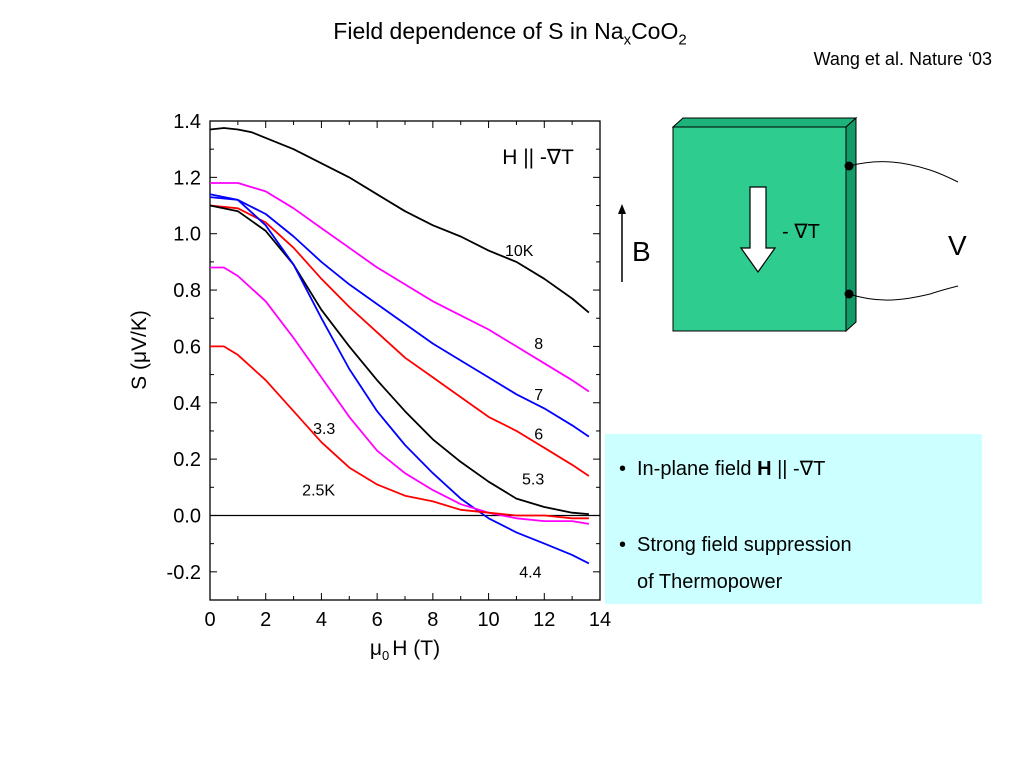 This screenshot has width=1024, height=768. I want to click on crystal-top-face, so click(764, 122).